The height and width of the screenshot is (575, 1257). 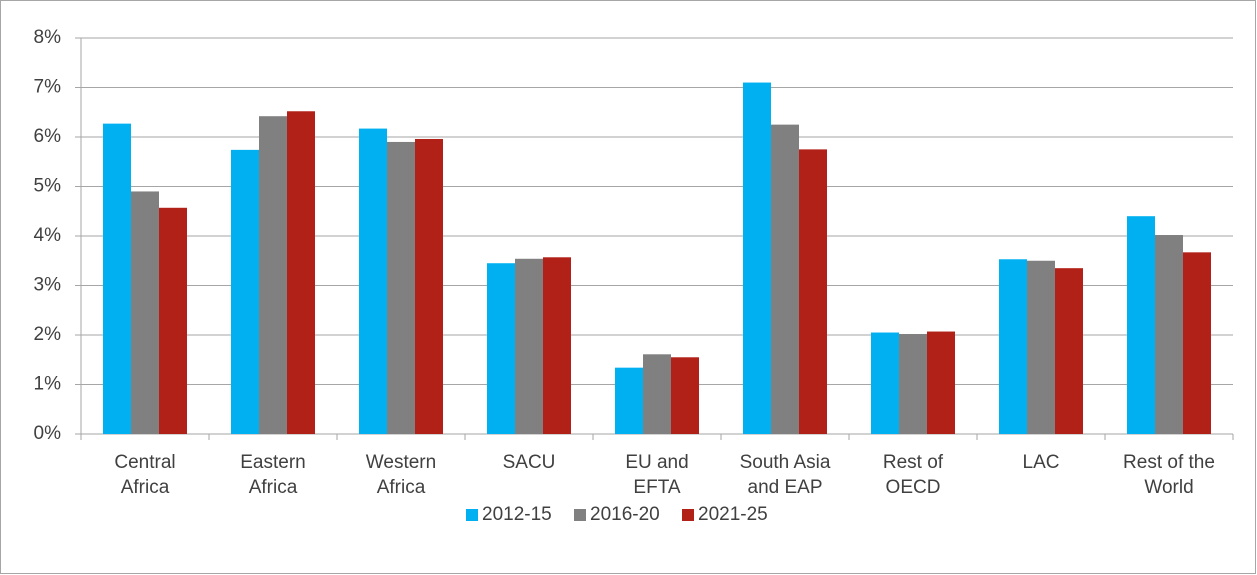 What do you see at coordinates (913, 462) in the screenshot?
I see `x-tick-label: Rest of` at bounding box center [913, 462].